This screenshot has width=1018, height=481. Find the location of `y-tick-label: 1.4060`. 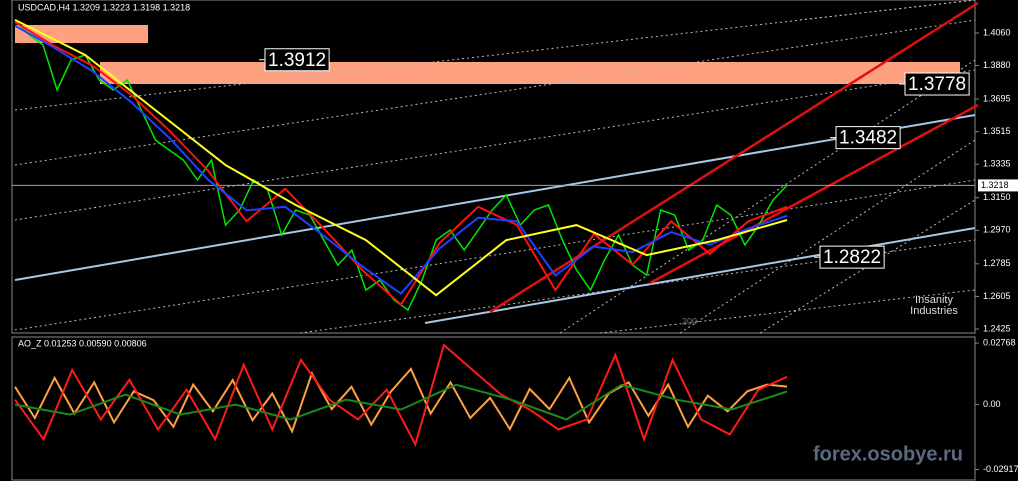

y-tick-label: 1.4060 is located at coordinates (997, 32).